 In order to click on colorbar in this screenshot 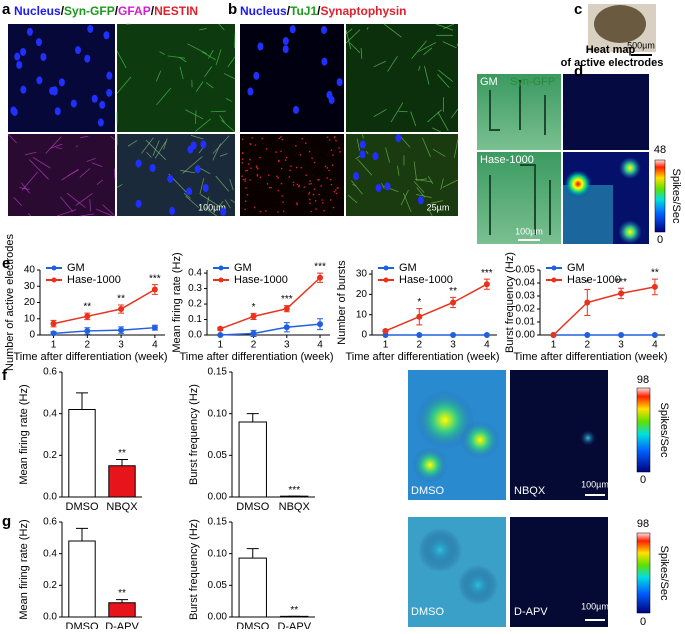, I will do `click(643, 573)`.